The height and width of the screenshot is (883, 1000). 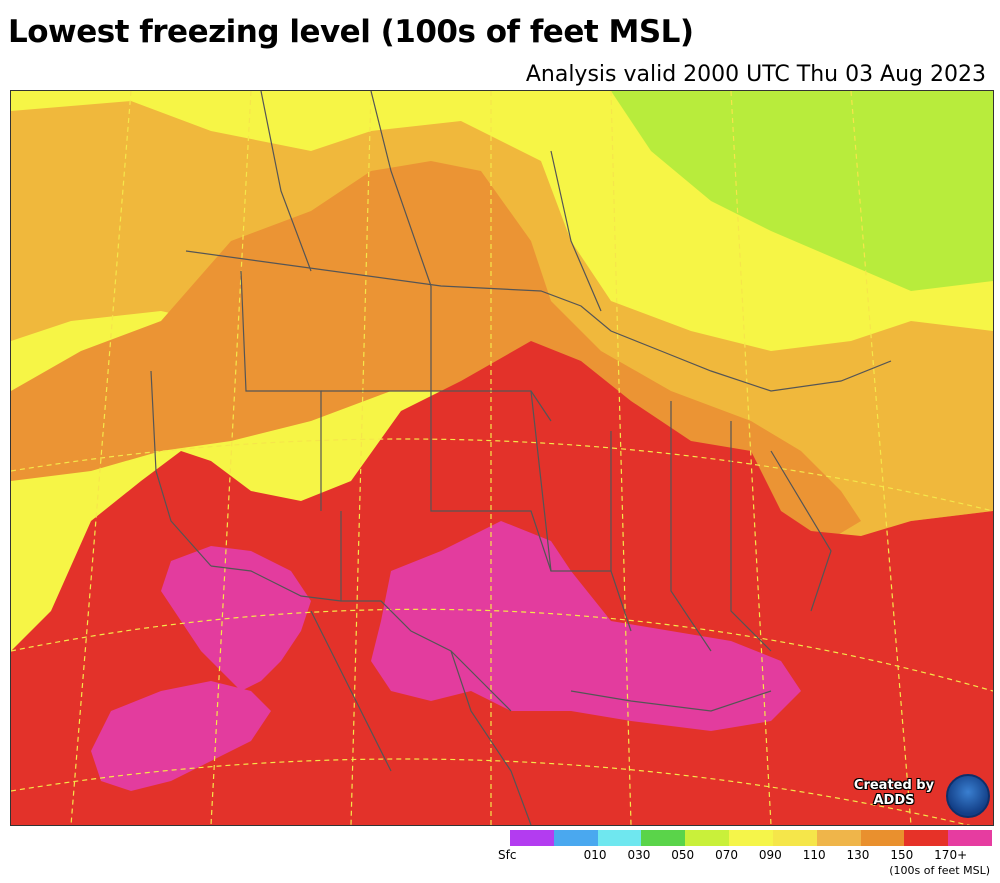 I want to click on credit-line-2: ADDS, so click(x=894, y=800).